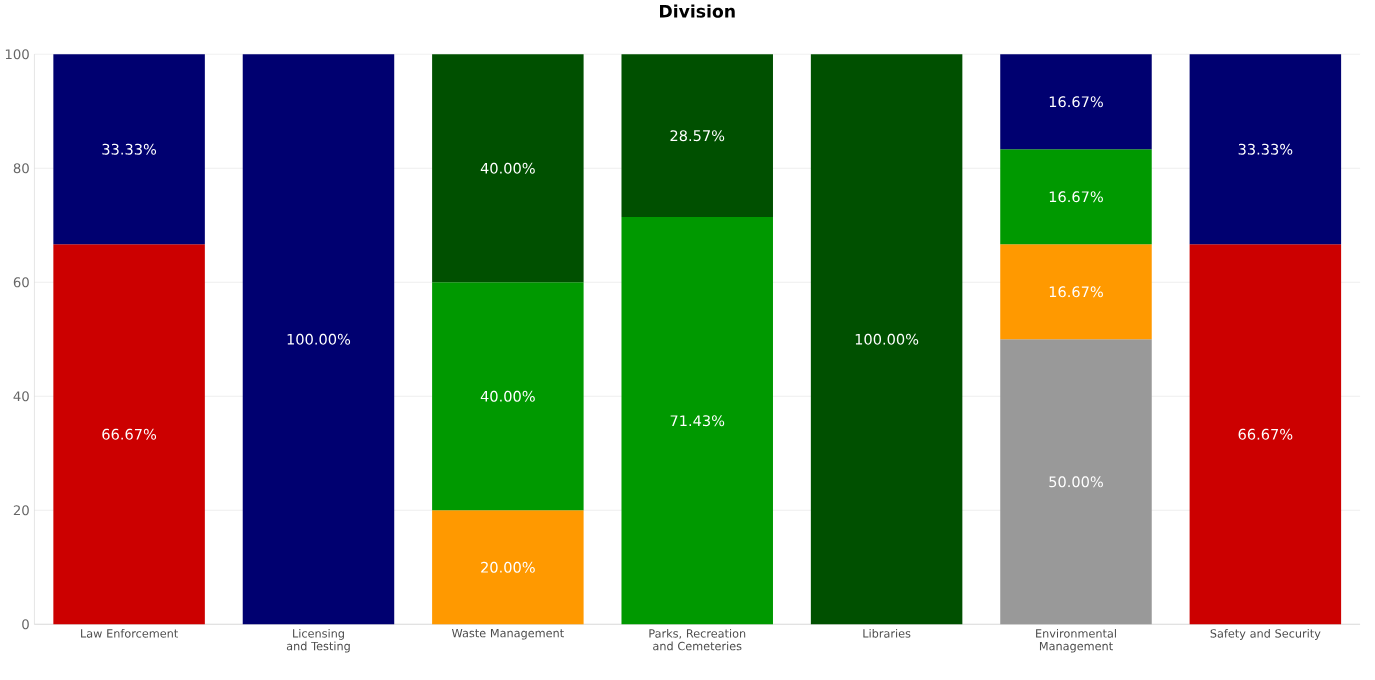  What do you see at coordinates (21, 282) in the screenshot?
I see `y-tick-label: 60` at bounding box center [21, 282].